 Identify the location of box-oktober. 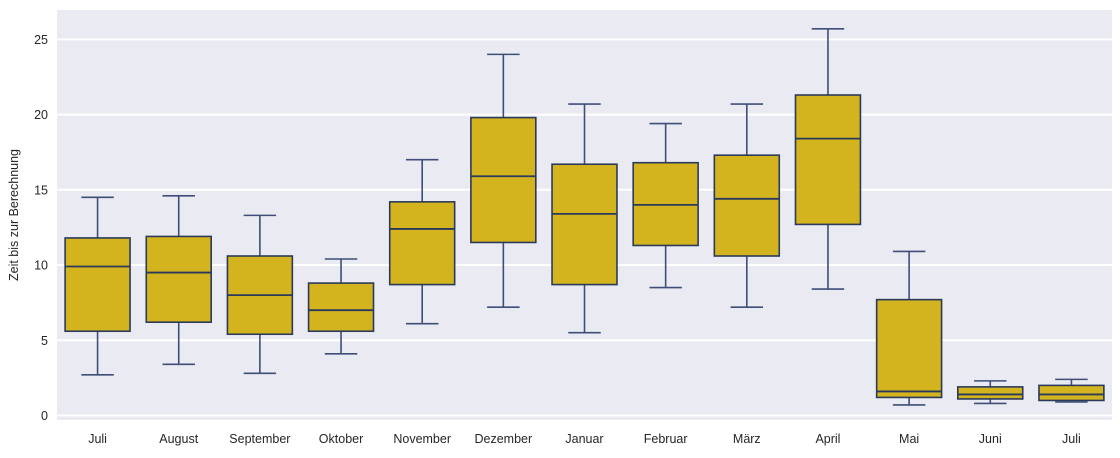
(341, 307).